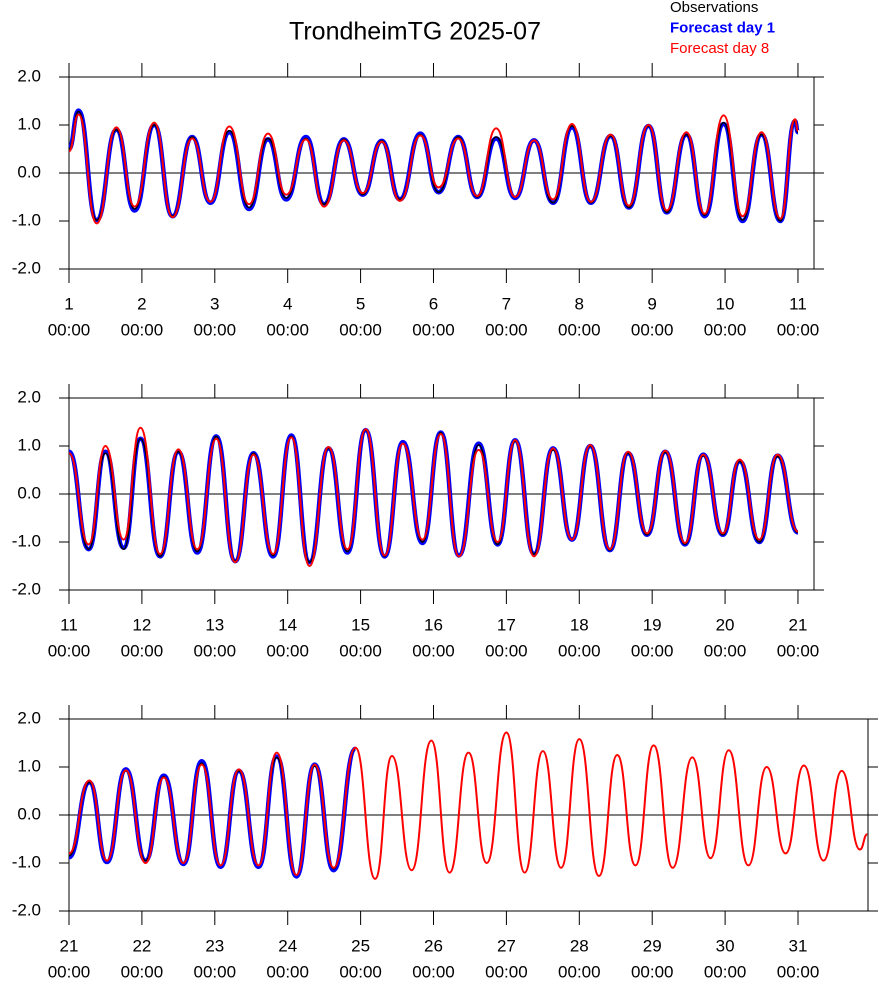 Image resolution: width=887 pixels, height=986 pixels. I want to click on x-tick-label: 12, so click(141, 624).